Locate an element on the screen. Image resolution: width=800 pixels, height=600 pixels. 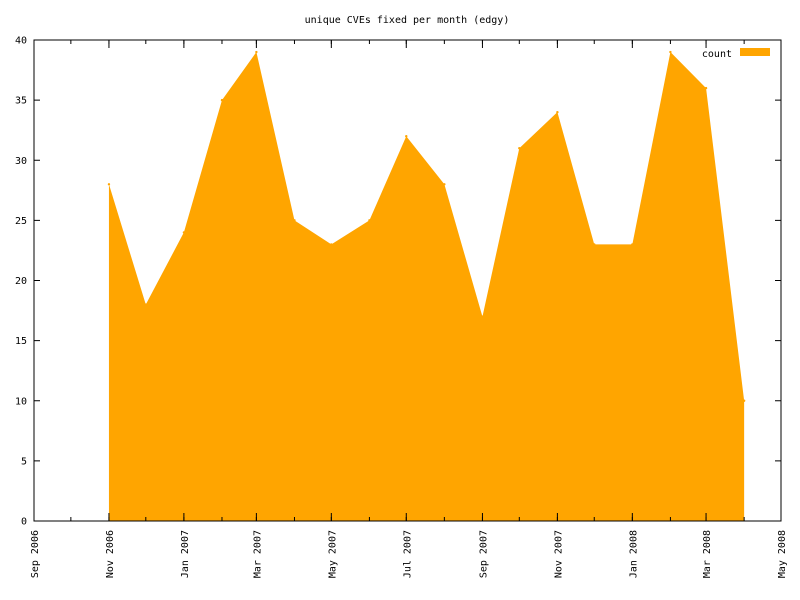
x-tick-label: Jan 2008 is located at coordinates (633, 554).